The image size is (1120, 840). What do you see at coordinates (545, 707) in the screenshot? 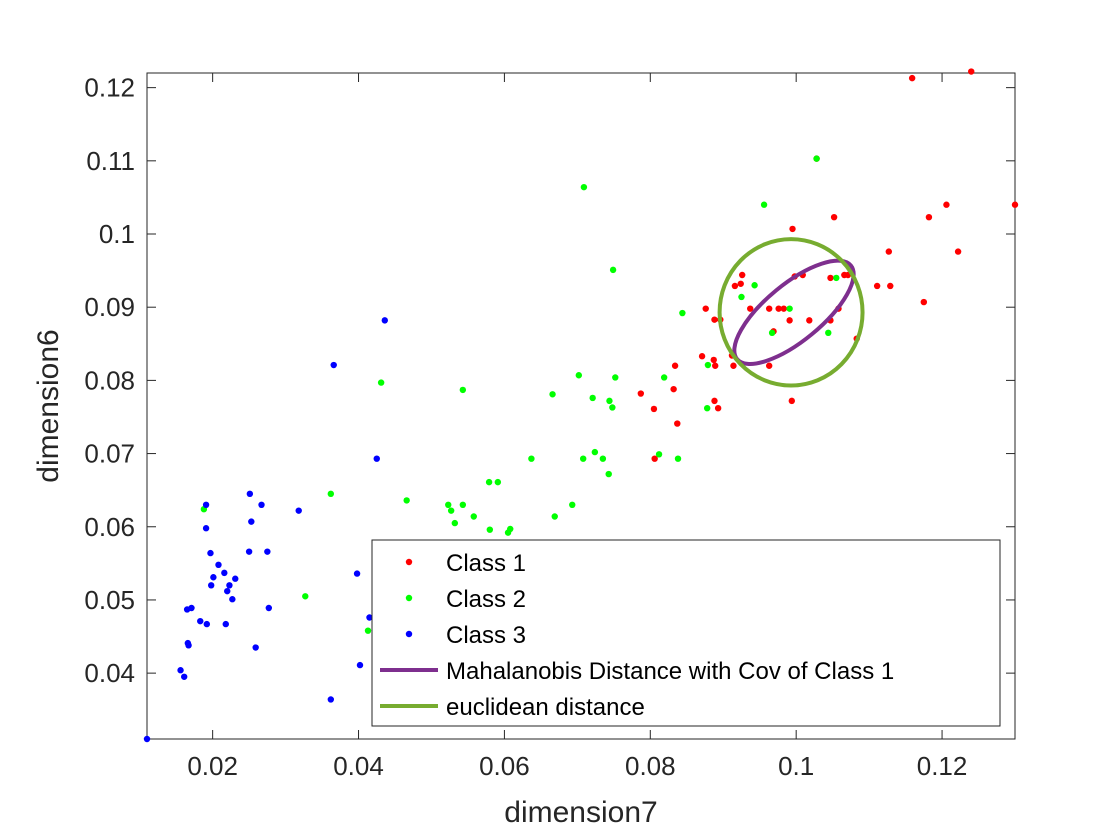
I see `legend-label: euclidean distance` at bounding box center [545, 707].